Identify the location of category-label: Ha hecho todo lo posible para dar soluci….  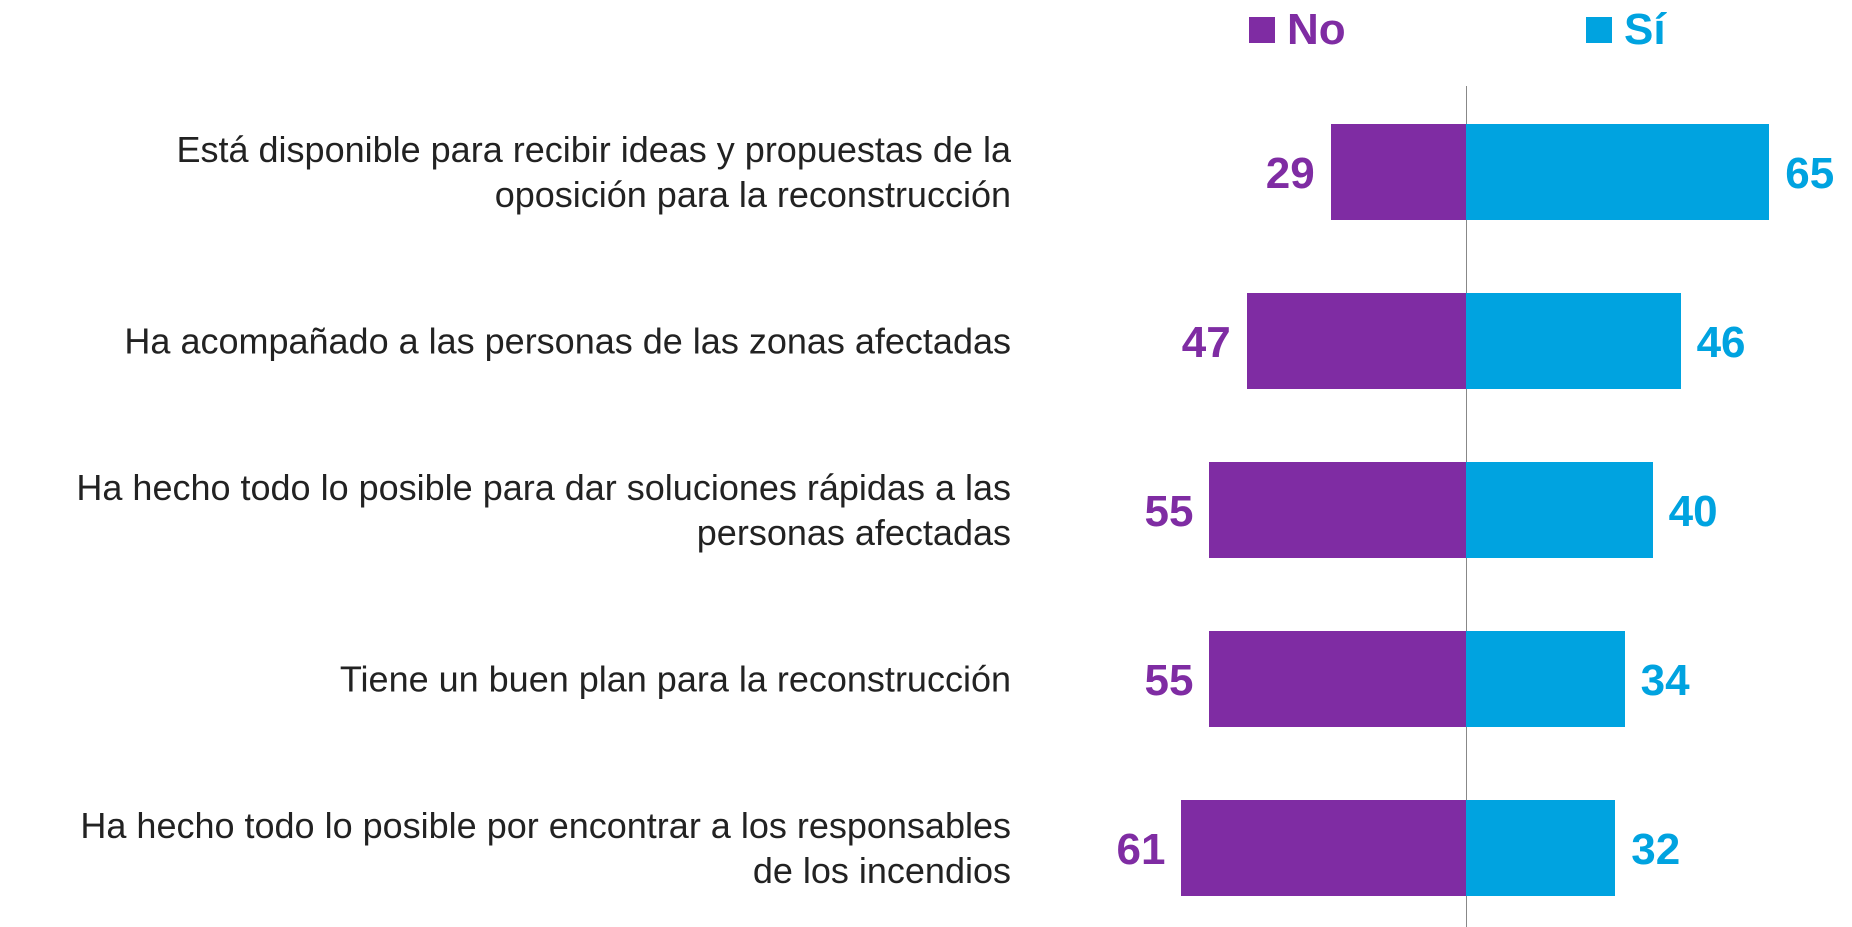
(543, 510).